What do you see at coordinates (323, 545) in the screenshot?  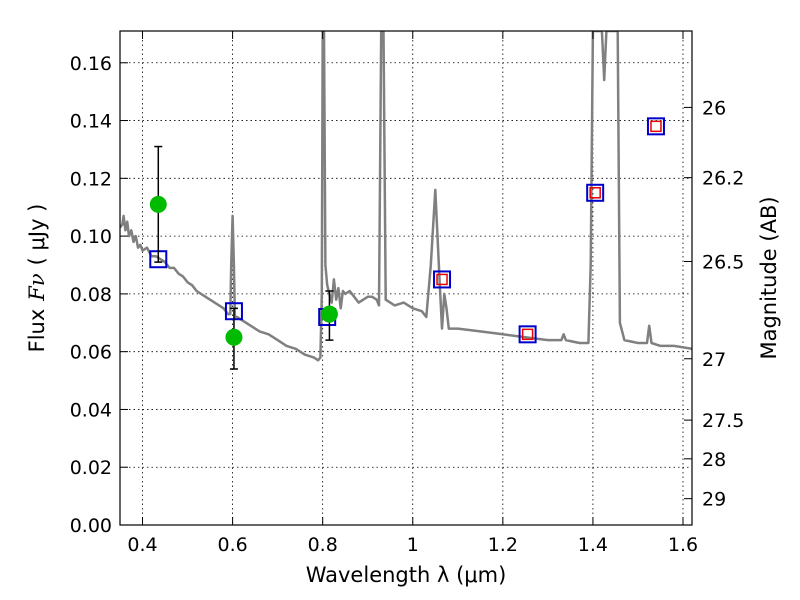 I see `x-tick-label: 0.8` at bounding box center [323, 545].